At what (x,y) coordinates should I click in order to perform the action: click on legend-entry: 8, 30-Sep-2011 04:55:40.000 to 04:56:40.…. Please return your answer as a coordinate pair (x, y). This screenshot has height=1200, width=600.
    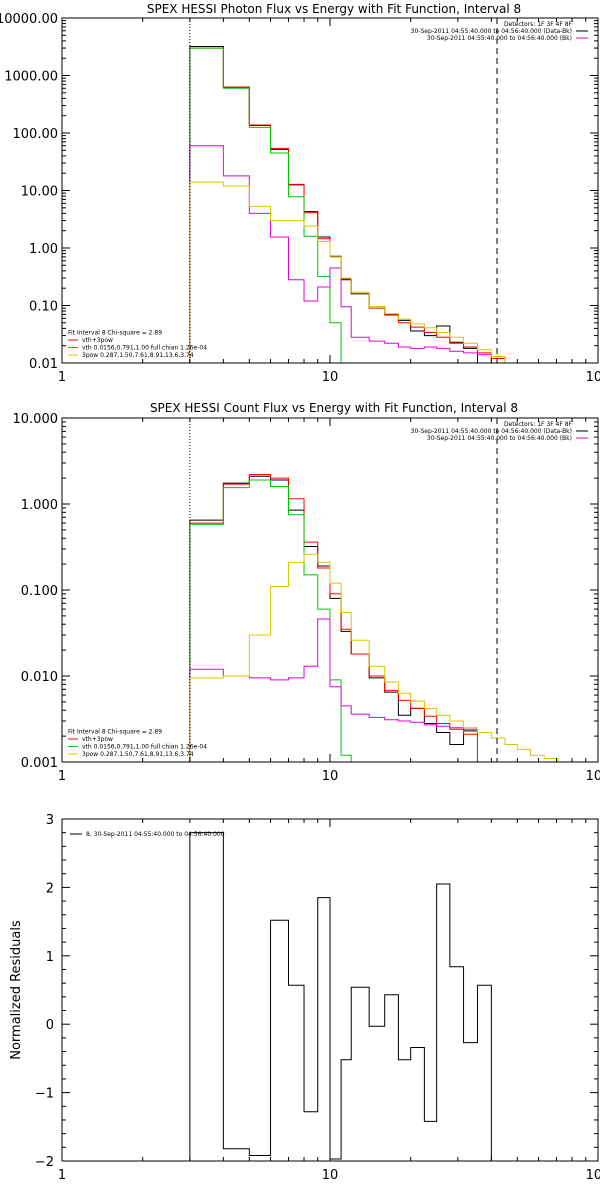
    Looking at the image, I should click on (155, 834).